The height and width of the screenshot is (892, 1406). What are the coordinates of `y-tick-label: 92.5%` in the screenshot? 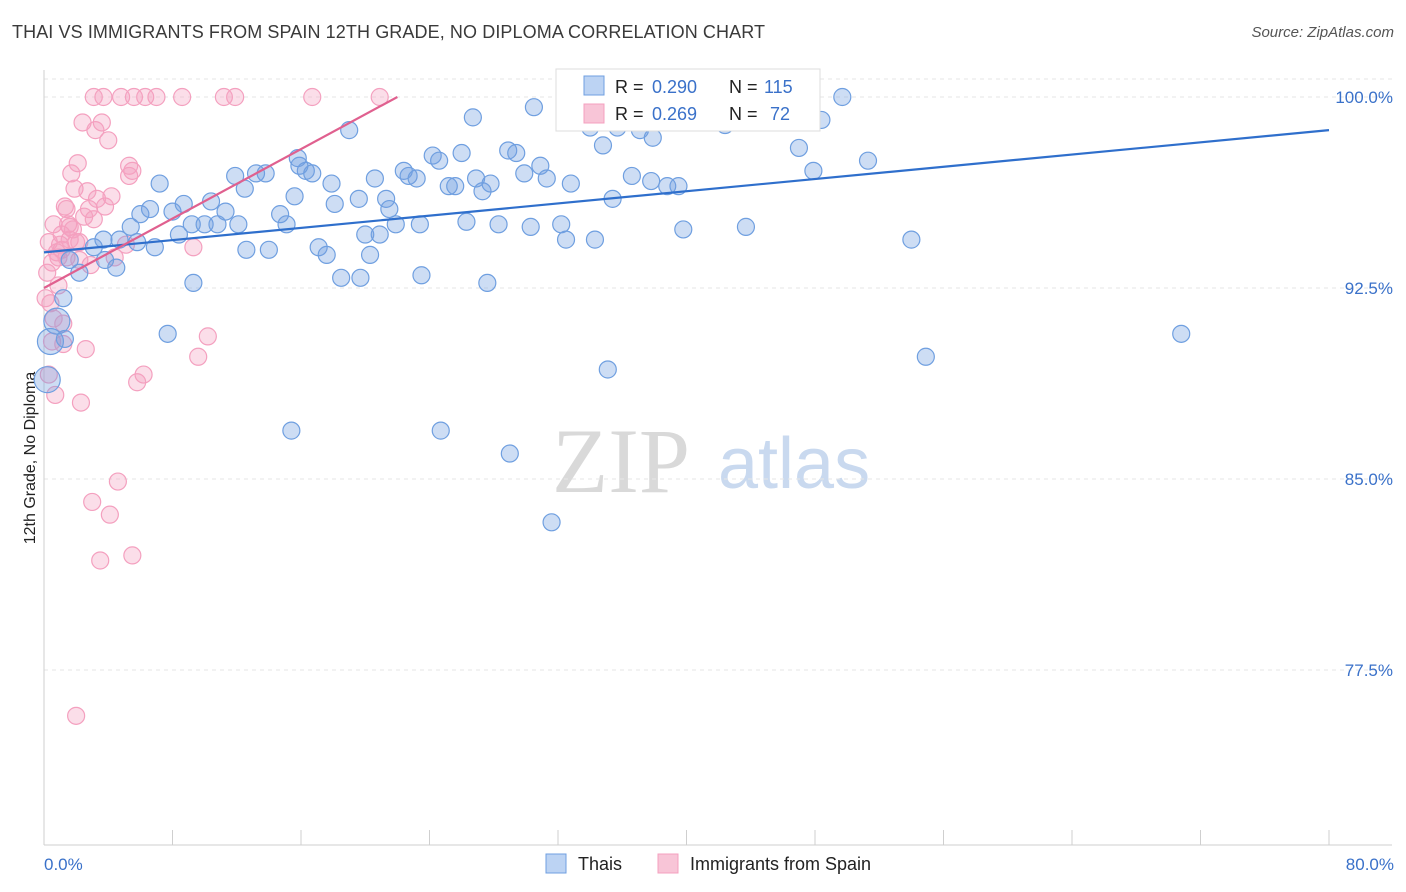 It's located at (1369, 288).